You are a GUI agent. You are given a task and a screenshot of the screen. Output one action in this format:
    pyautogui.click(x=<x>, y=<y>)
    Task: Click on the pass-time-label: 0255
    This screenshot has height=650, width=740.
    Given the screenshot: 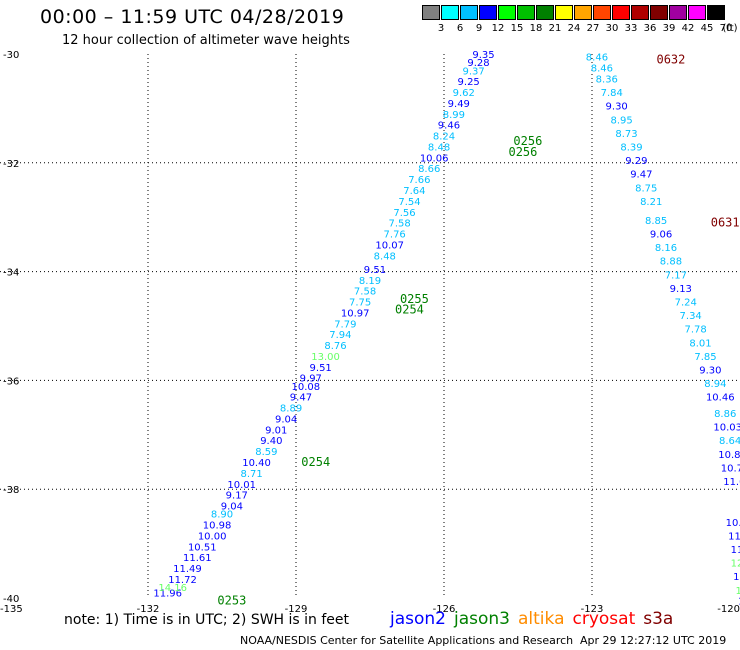 What is the action you would take?
    pyautogui.click(x=414, y=299)
    